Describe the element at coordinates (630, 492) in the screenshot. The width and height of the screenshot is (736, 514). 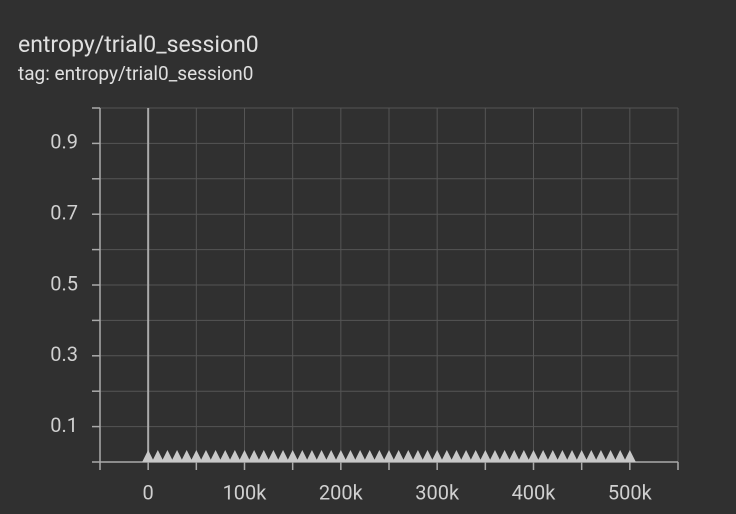
I see `x-tick-label: 500k` at that location.